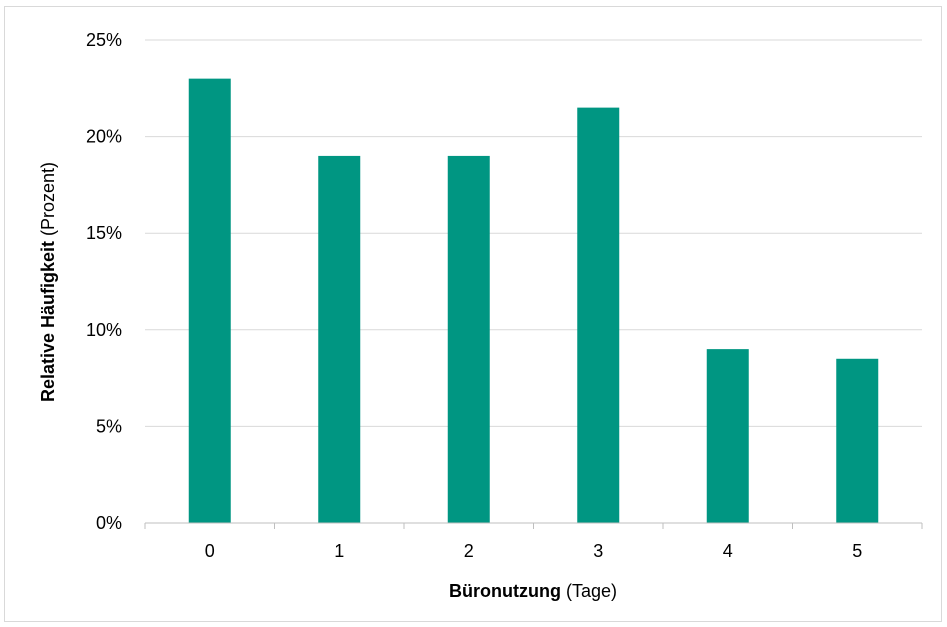 The image size is (947, 627). What do you see at coordinates (533, 525) in the screenshot?
I see `x-axis` at bounding box center [533, 525].